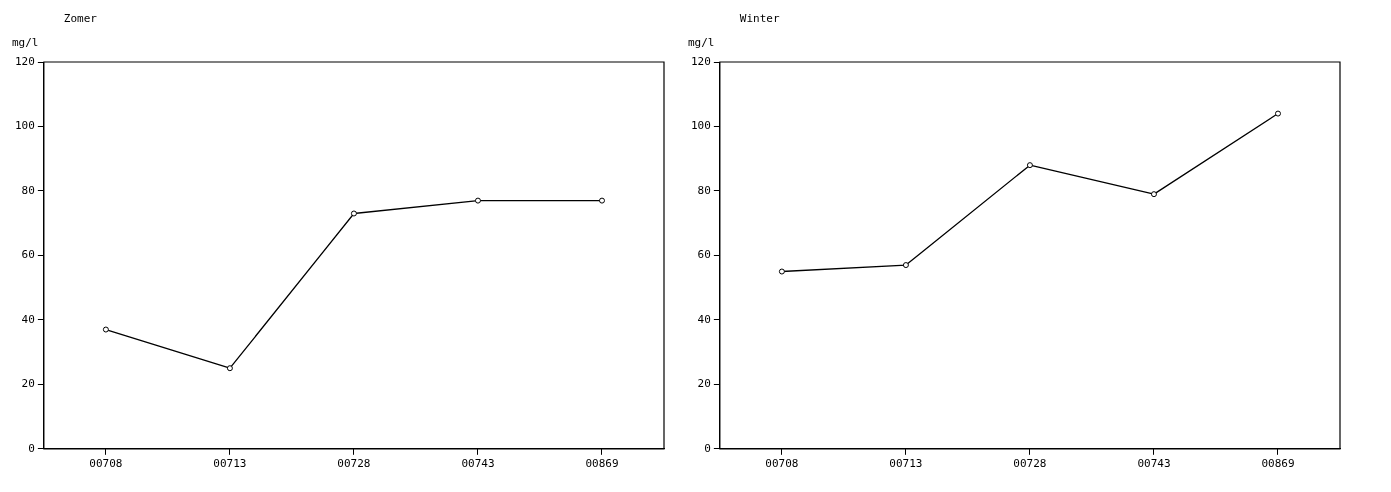 The width and height of the screenshot is (1391, 492). Describe the element at coordinates (80, 18) in the screenshot. I see `chart-title: Zomer` at that location.